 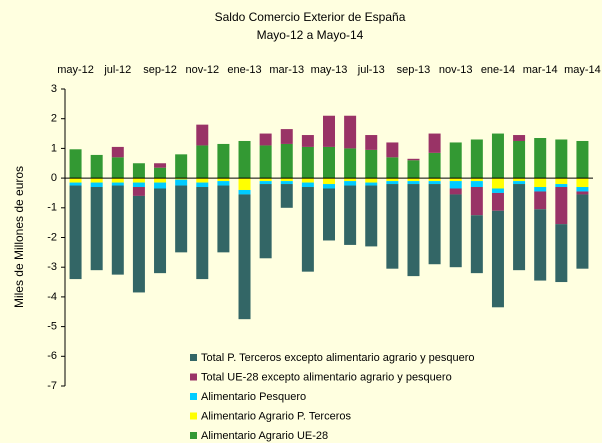 I want to click on y-tick-label: -3, so click(x=52, y=267).